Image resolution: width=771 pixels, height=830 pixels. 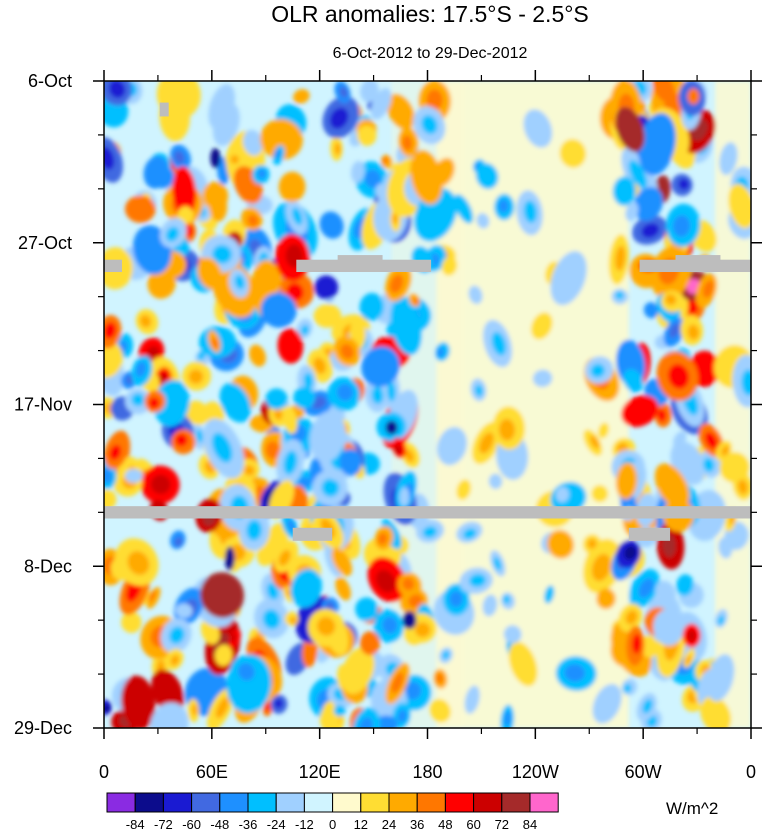 What do you see at coordinates (535, 772) in the screenshot?
I see `x-tick-label: 120W` at bounding box center [535, 772].